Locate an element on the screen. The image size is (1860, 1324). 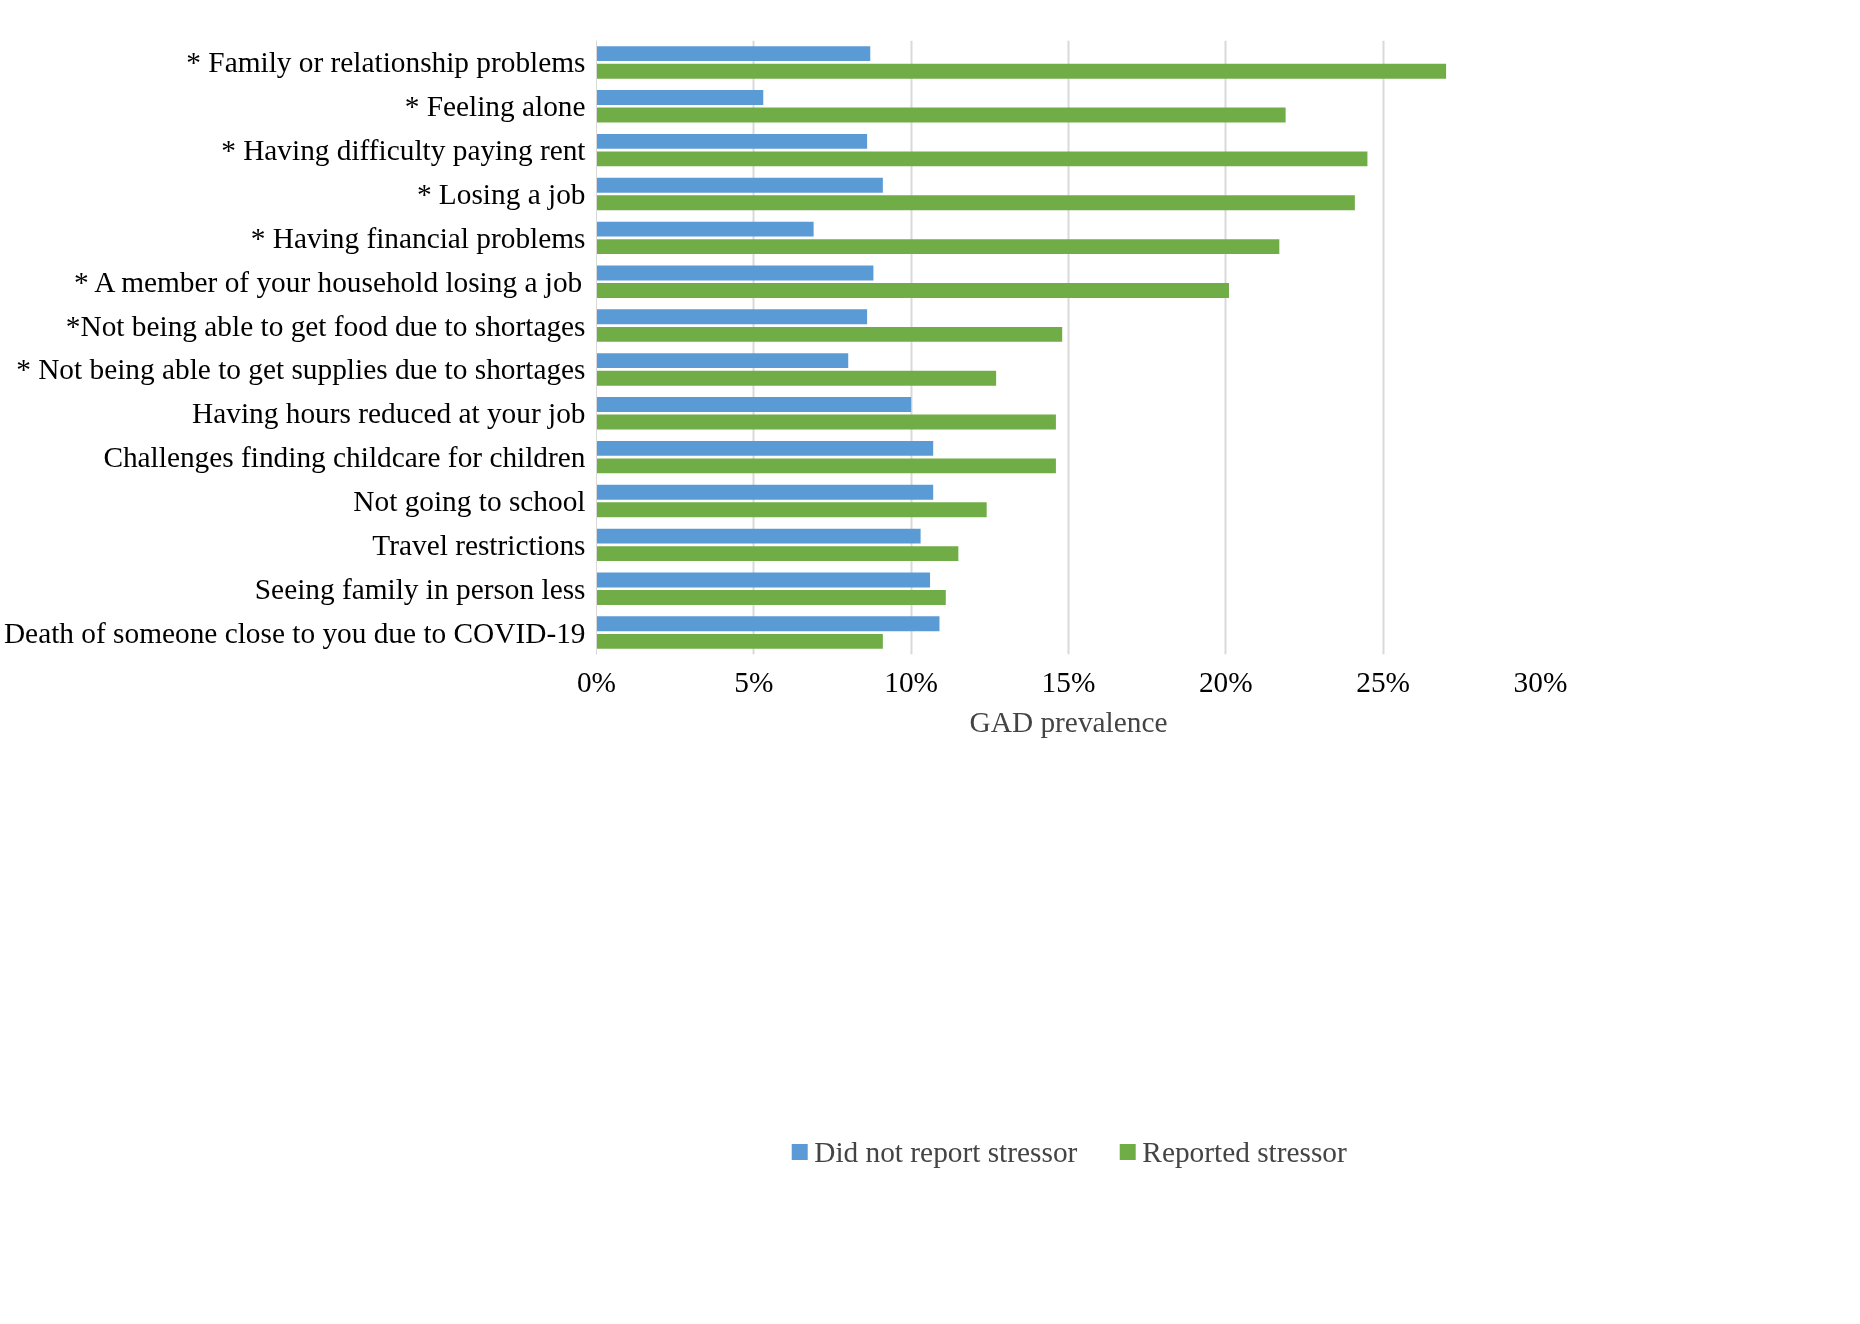
x-tick-label: 0% is located at coordinates (596, 681).